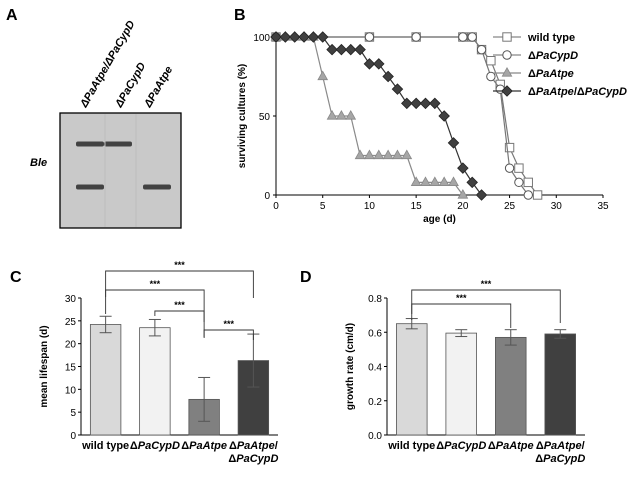 The width and height of the screenshot is (644, 481). Describe the element at coordinates (375, 333) in the screenshot. I see `y-tick-label: 0.6` at that location.